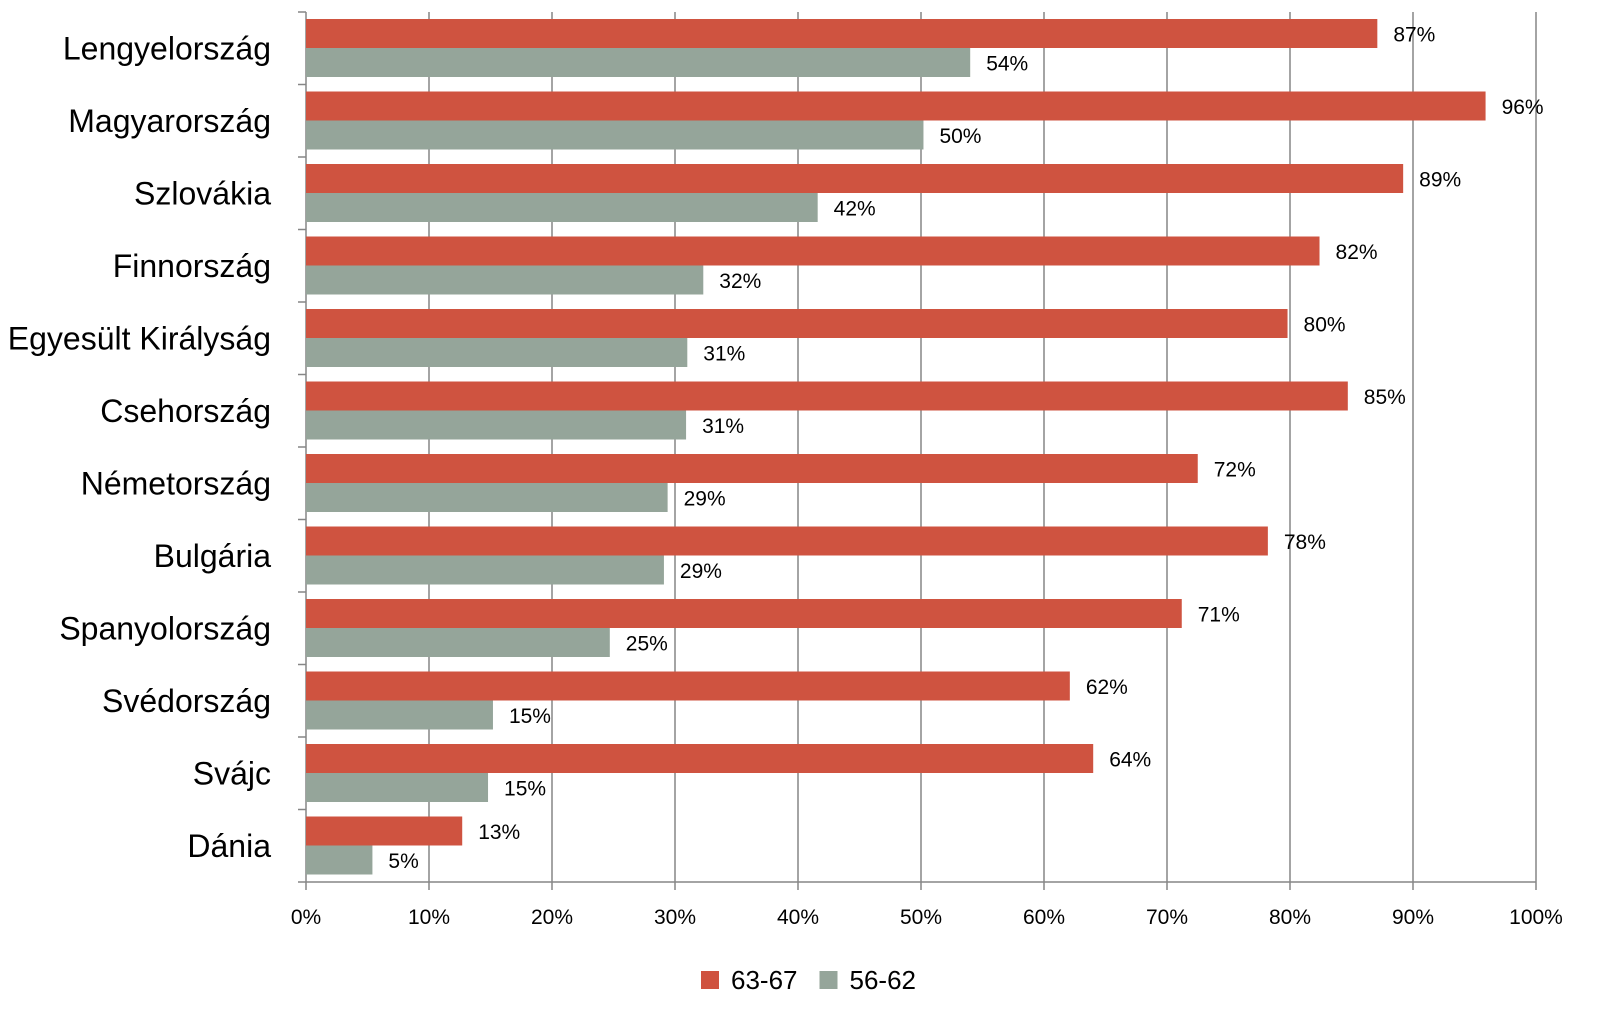 The image size is (1617, 1016). I want to click on category-label: Spanyolország, so click(165, 628).